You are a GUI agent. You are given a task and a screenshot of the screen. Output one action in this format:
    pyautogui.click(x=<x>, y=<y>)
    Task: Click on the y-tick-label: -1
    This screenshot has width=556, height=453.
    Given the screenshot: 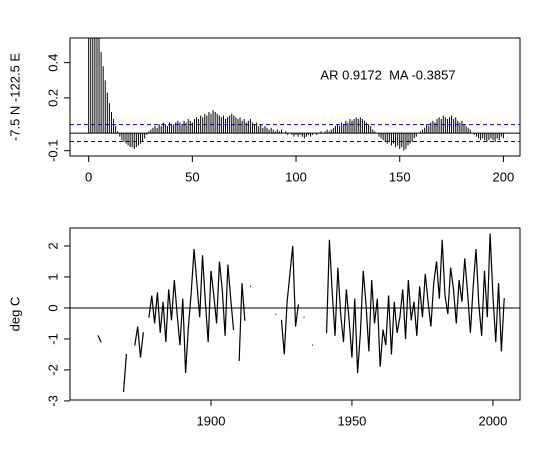 What is the action you would take?
    pyautogui.click(x=52, y=339)
    